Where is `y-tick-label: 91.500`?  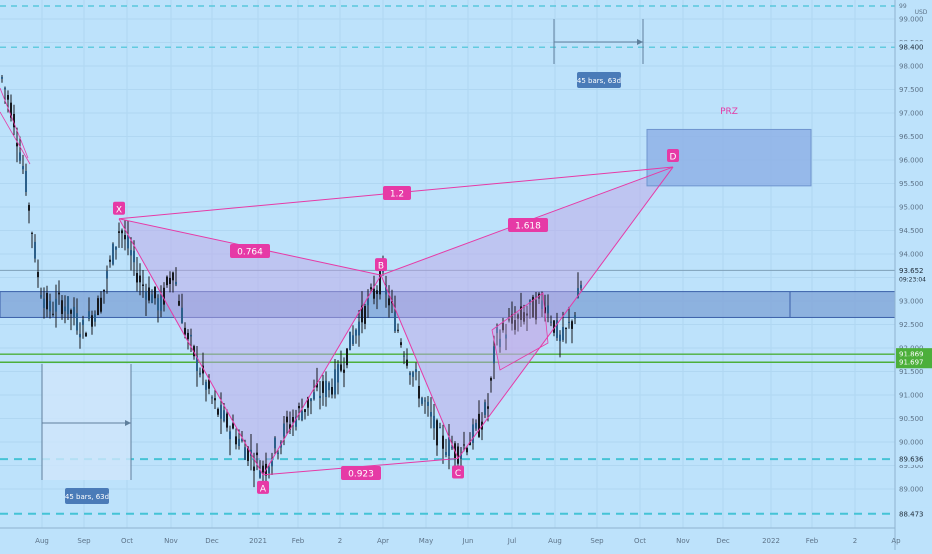 y-tick-label: 91.500 is located at coordinates (911, 372).